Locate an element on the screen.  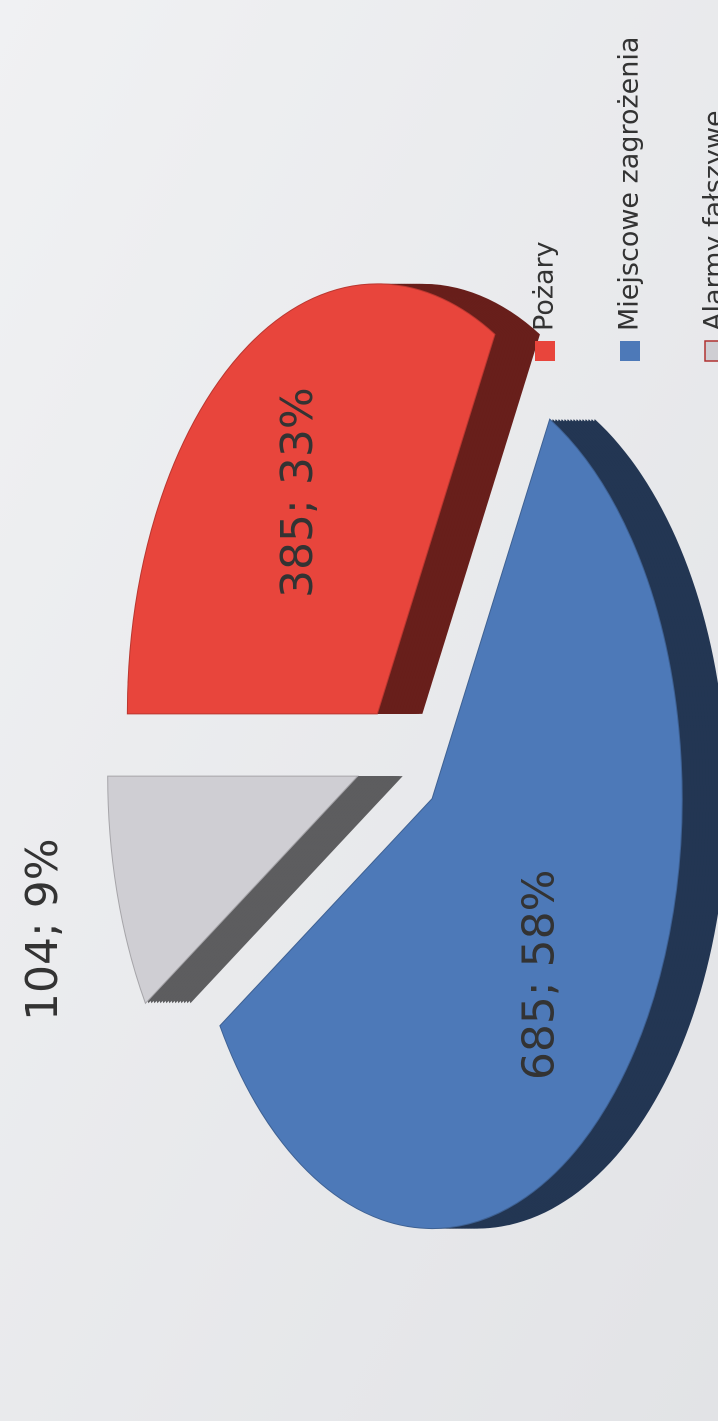
legend-label: Pożary is located at coordinates (544, 286).